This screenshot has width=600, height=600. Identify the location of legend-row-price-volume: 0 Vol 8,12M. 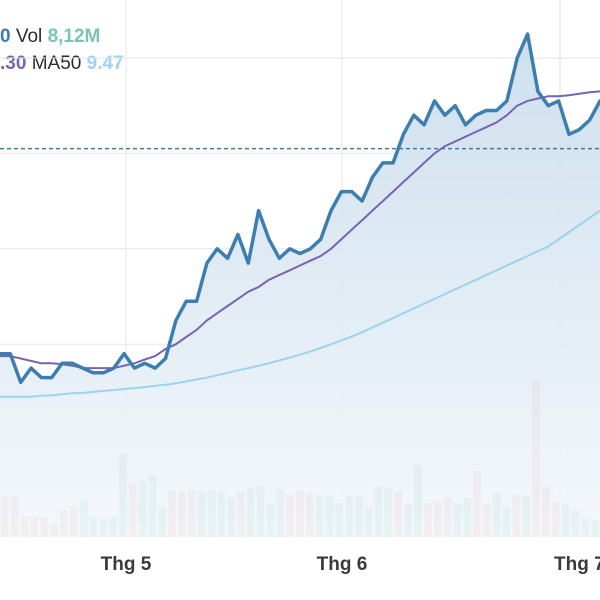
(50, 37).